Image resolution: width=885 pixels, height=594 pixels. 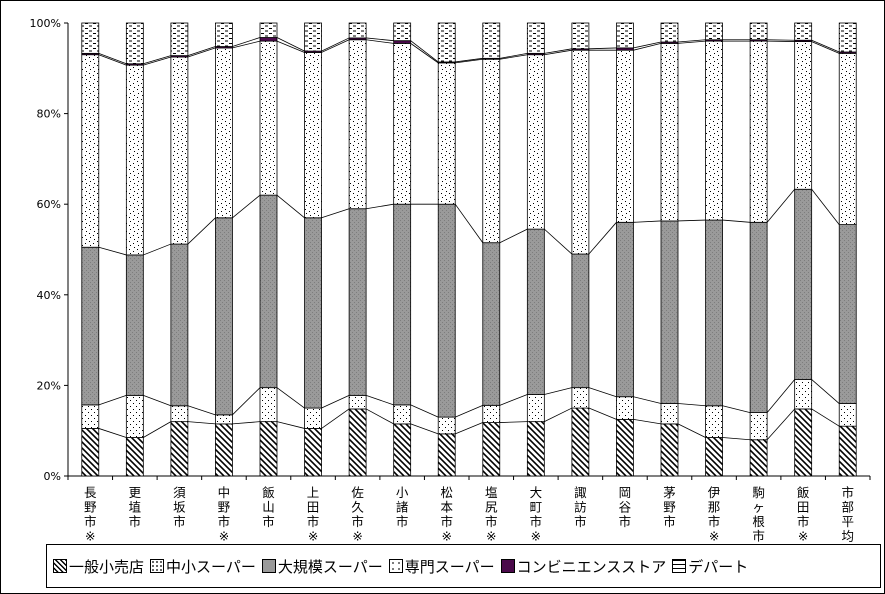 What do you see at coordinates (446, 514) in the screenshot?
I see `category-label: 松本市※` at bounding box center [446, 514].